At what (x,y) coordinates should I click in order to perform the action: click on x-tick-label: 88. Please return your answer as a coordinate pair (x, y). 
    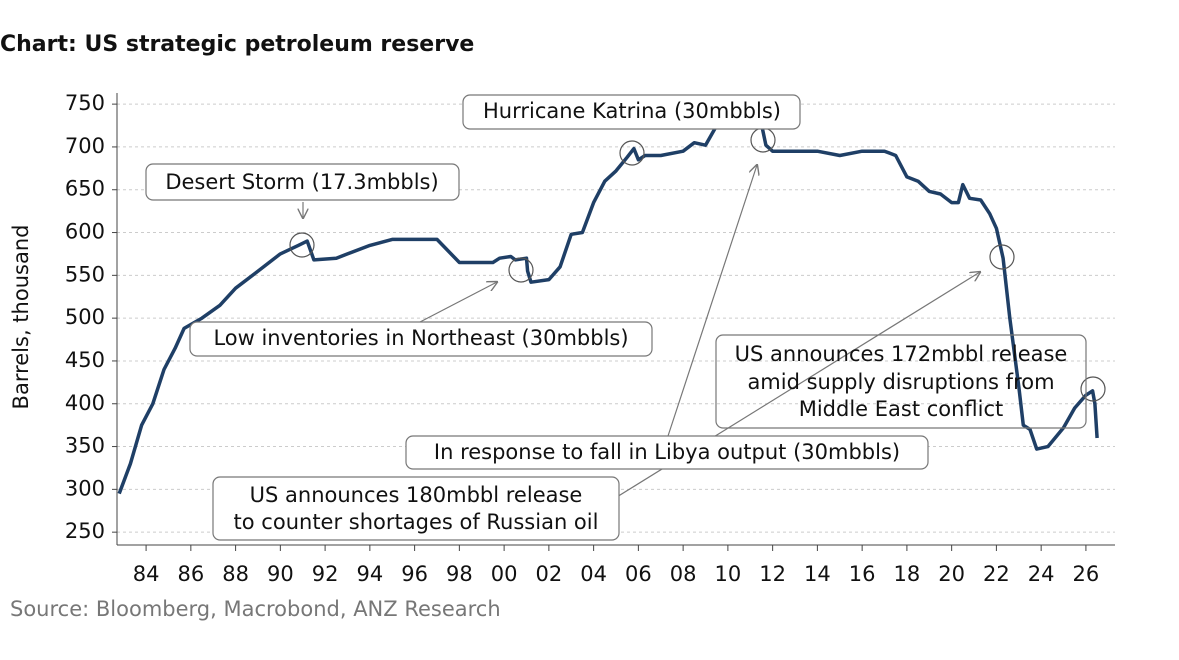
    Looking at the image, I should click on (235, 574).